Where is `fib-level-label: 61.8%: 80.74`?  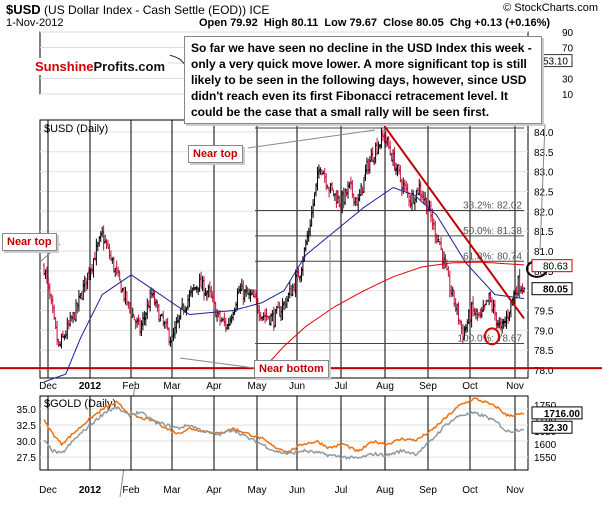 fib-level-label: 61.8%: 80.74 is located at coordinates (492, 256).